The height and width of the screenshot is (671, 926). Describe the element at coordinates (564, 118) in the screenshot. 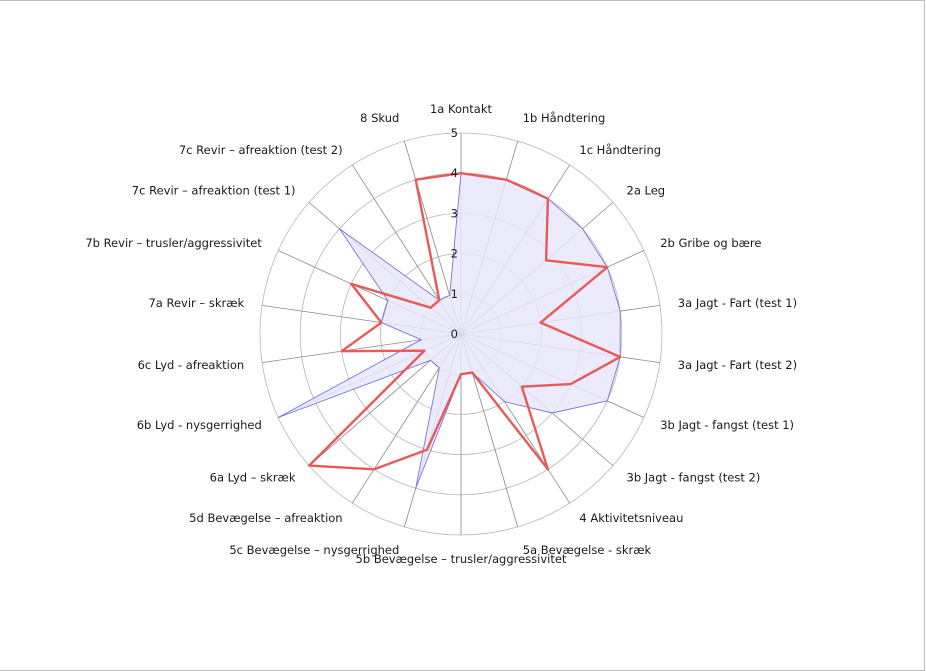

I see `axis-label: 1b Håndtering` at that location.